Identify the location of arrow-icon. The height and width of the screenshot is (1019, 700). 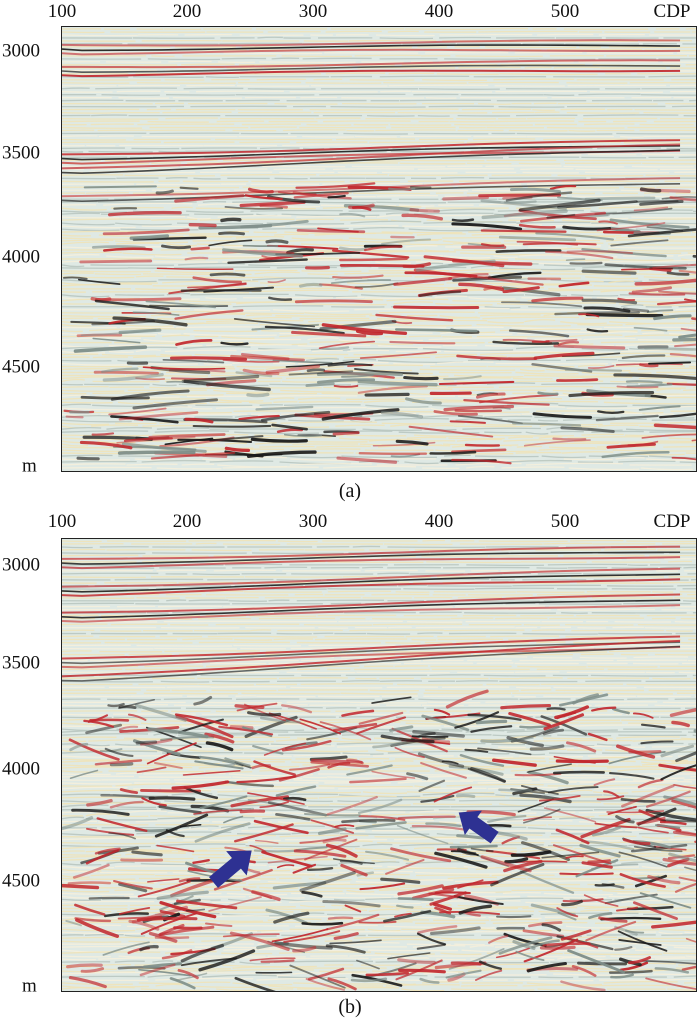
(230, 869).